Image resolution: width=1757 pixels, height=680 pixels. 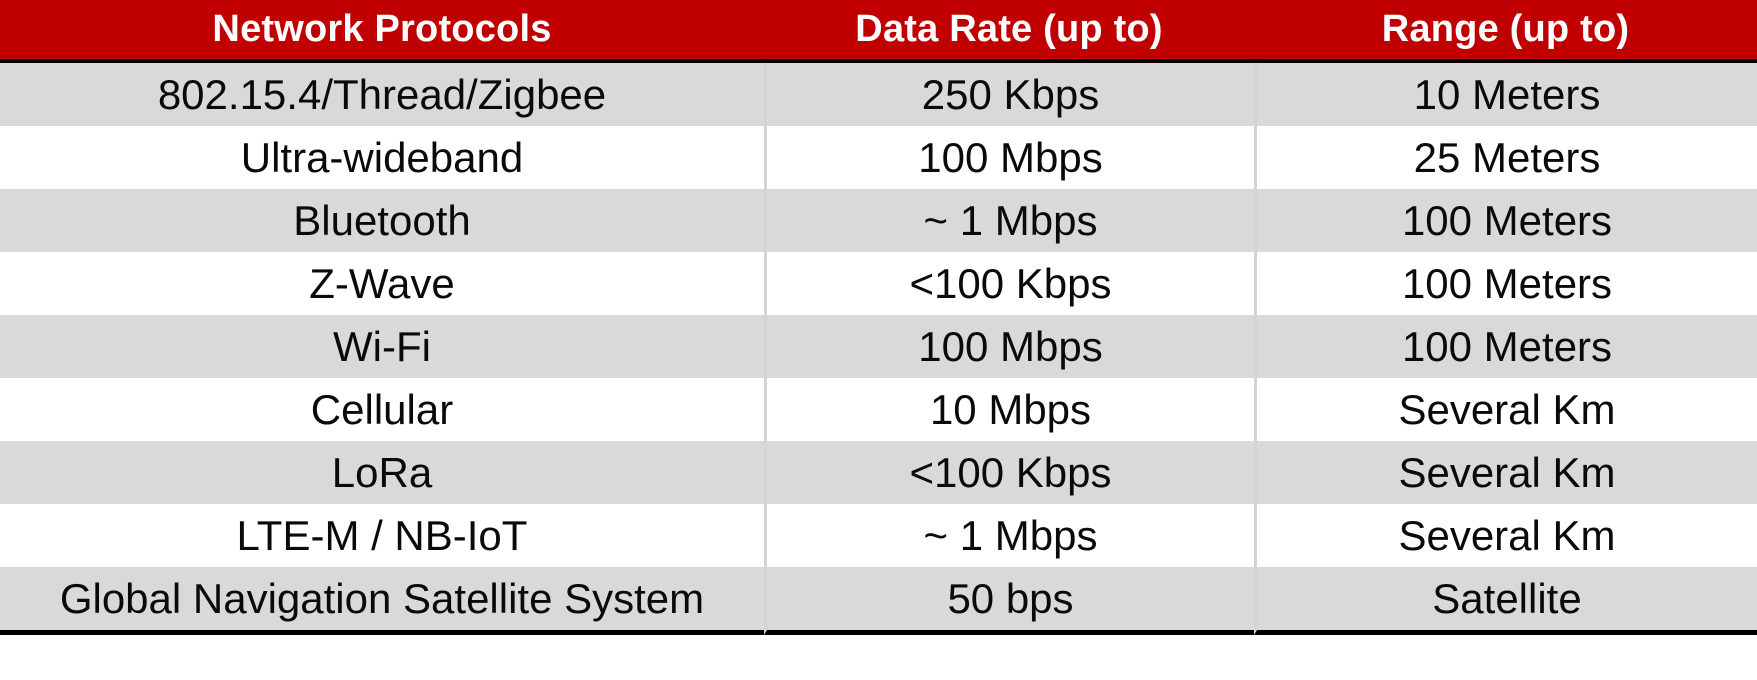 I want to click on table-row: Wi-Fi 100 Mbps 100 Meters, so click(x=878, y=346).